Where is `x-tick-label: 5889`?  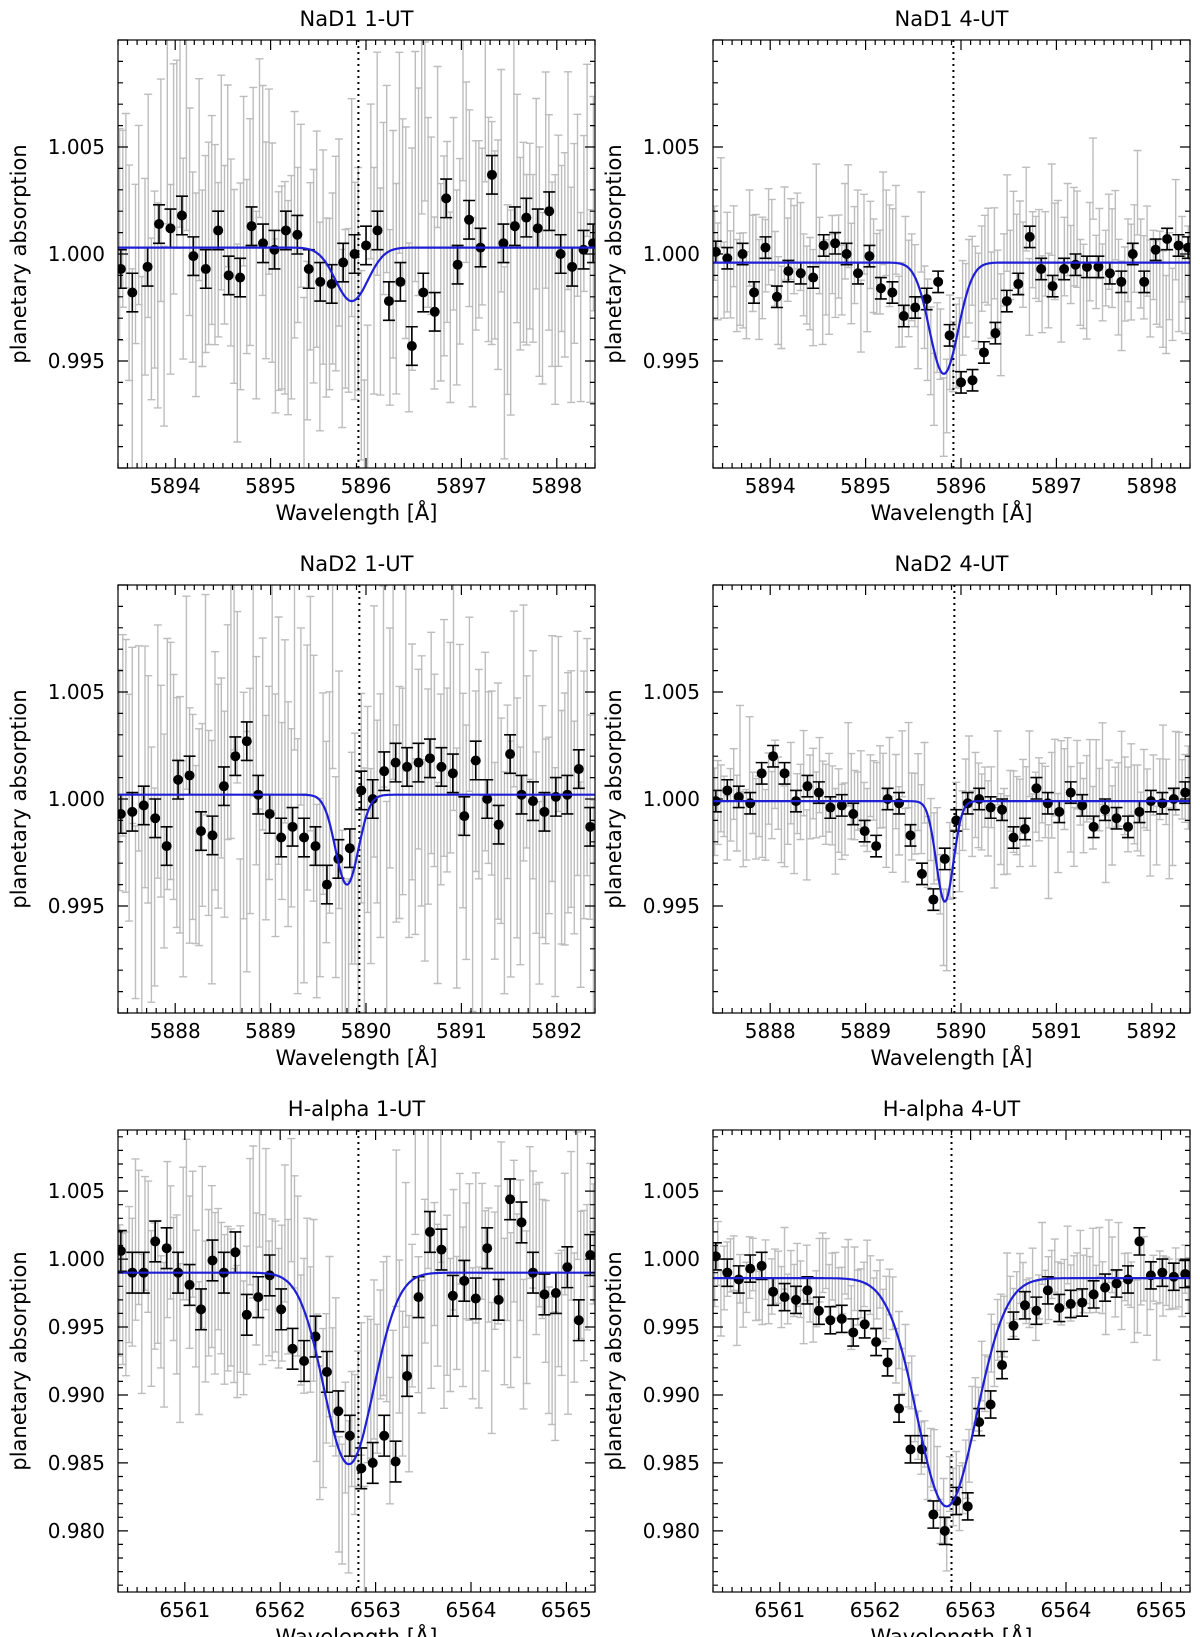
x-tick-label: 5889 is located at coordinates (865, 1031).